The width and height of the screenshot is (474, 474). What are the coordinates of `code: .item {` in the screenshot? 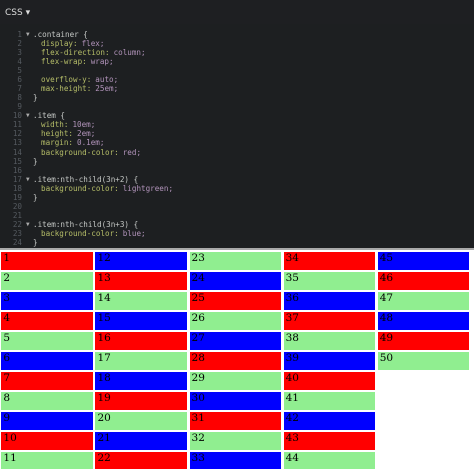 It's located at (49, 115).